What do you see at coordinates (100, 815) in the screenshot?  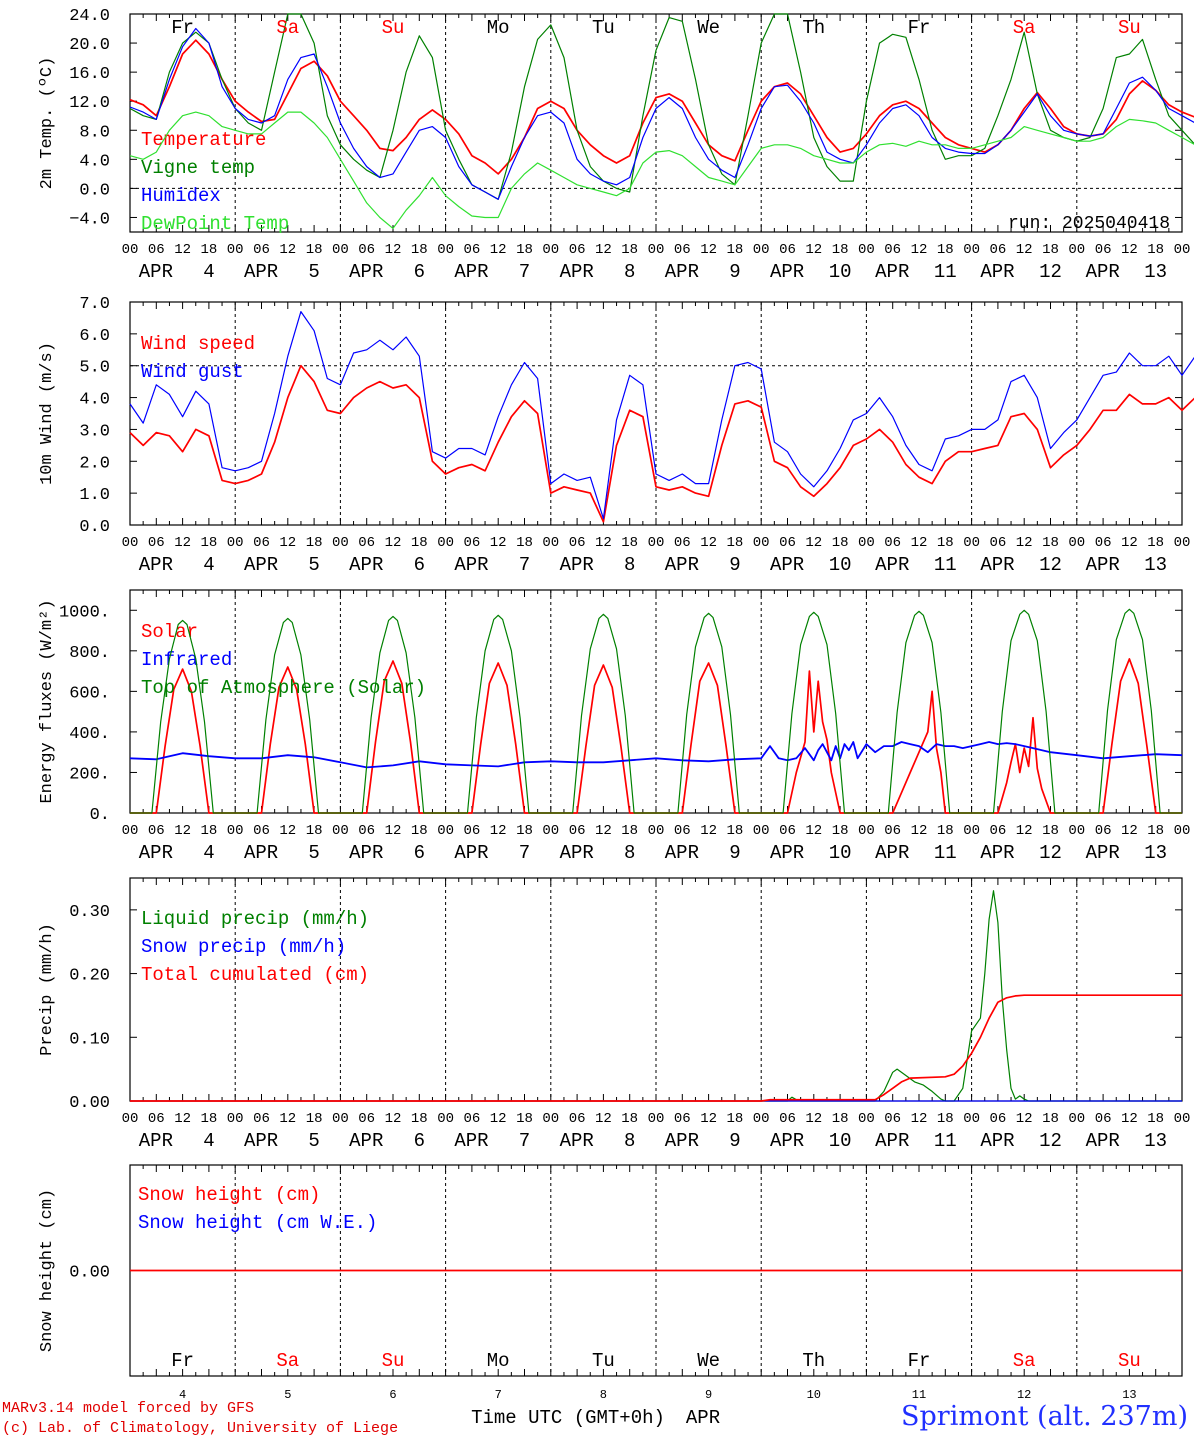 I see `y-tick-label: 0.` at bounding box center [100, 815].